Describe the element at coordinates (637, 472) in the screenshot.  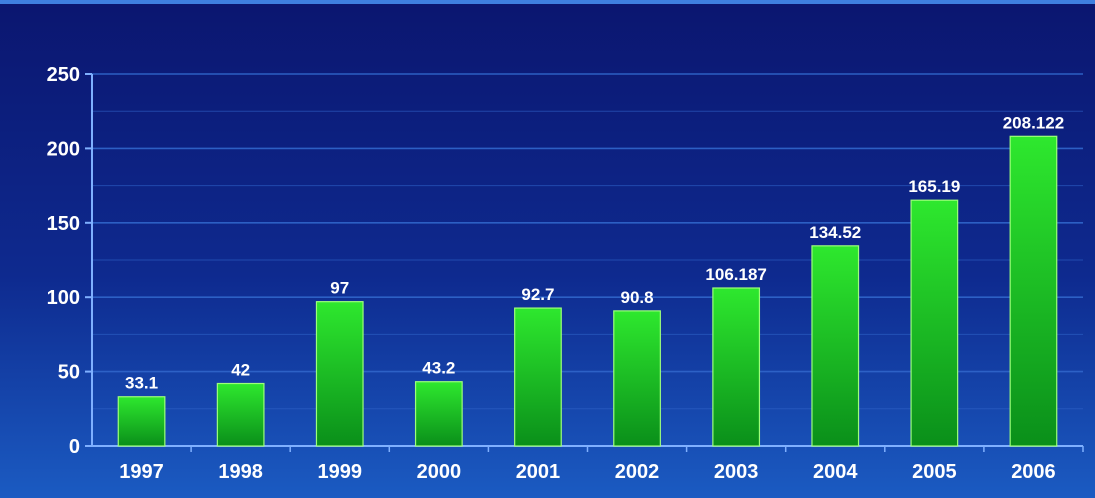
I see `x-tick-label-2002: 2002` at that location.